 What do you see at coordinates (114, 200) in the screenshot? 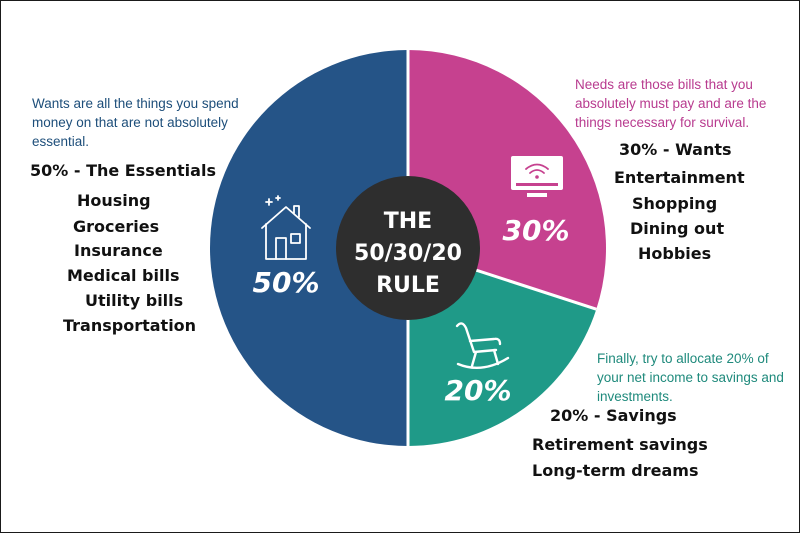
I see `essentials-item: Housing` at bounding box center [114, 200].